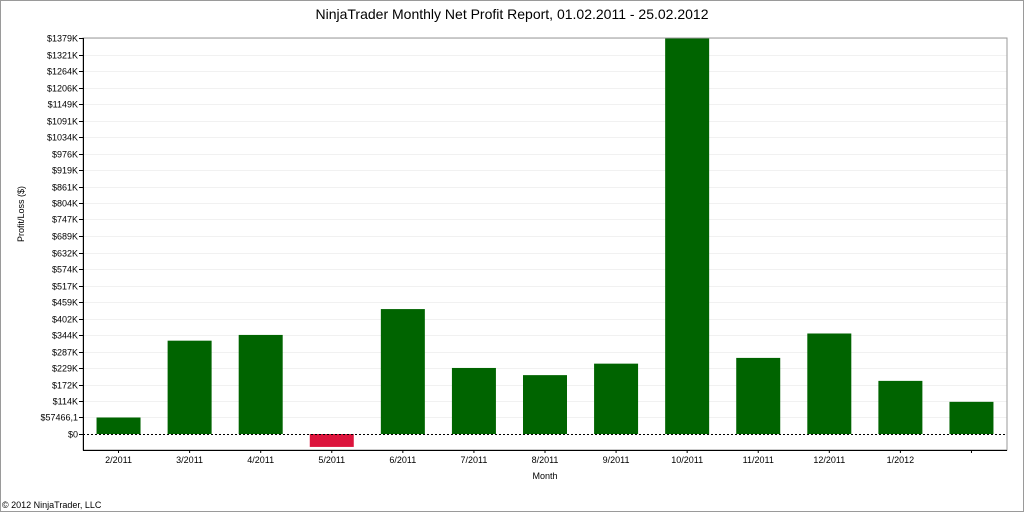 The height and width of the screenshot is (512, 1024). What do you see at coordinates (402, 460) in the screenshot?
I see `x-tick-label: 6/2011` at bounding box center [402, 460].